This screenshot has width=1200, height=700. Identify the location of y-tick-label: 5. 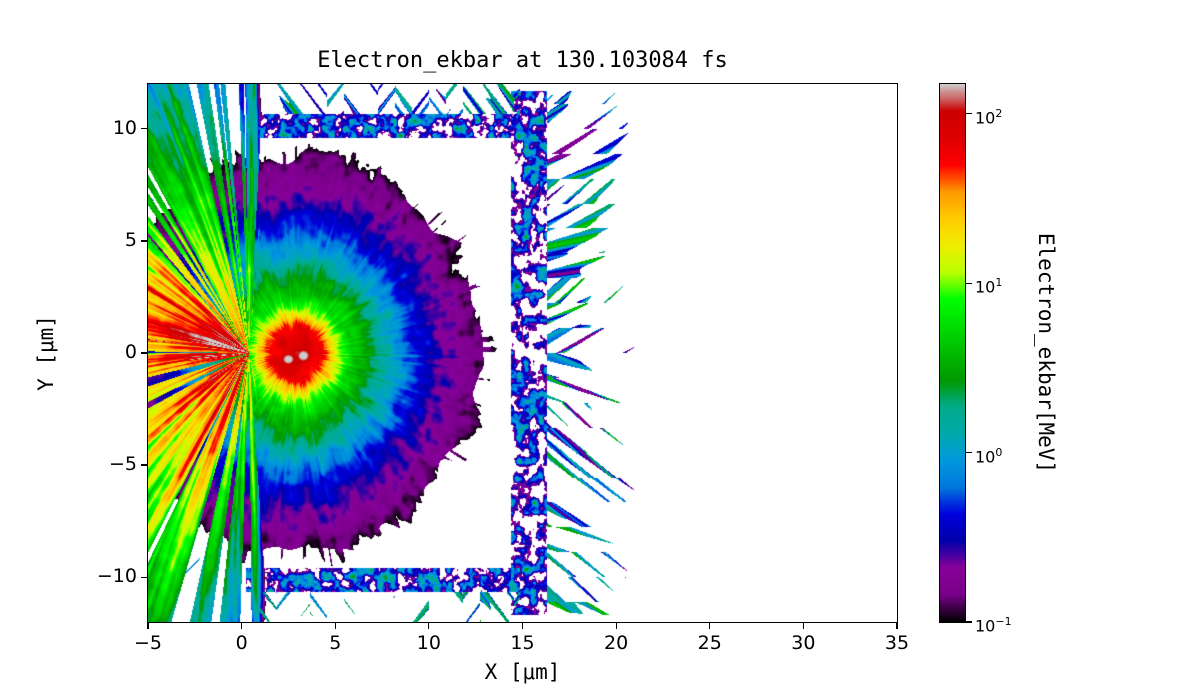
(130, 239).